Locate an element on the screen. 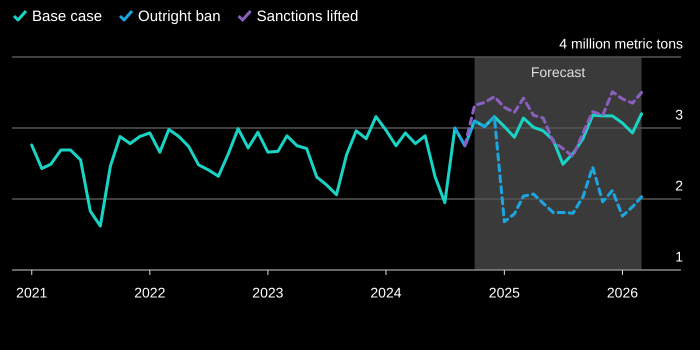 The height and width of the screenshot is (350, 700). x-tick-label: 2025 is located at coordinates (504, 292).